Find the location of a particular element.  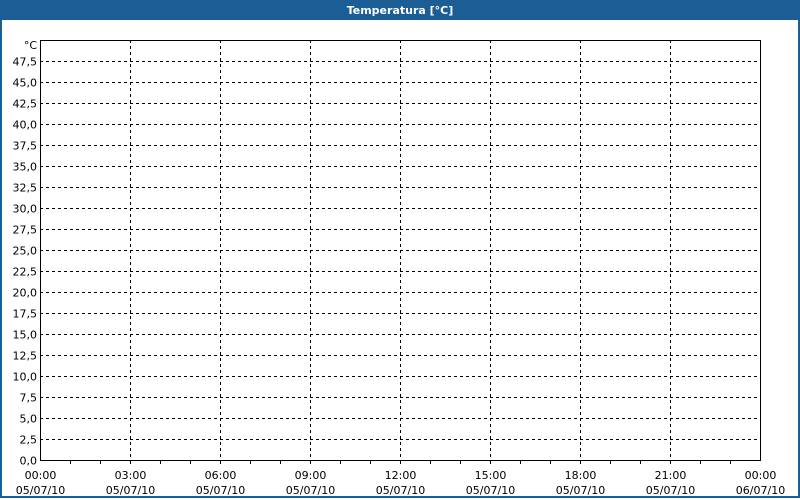

y-tick-label: 17,5 is located at coordinates (25, 314).